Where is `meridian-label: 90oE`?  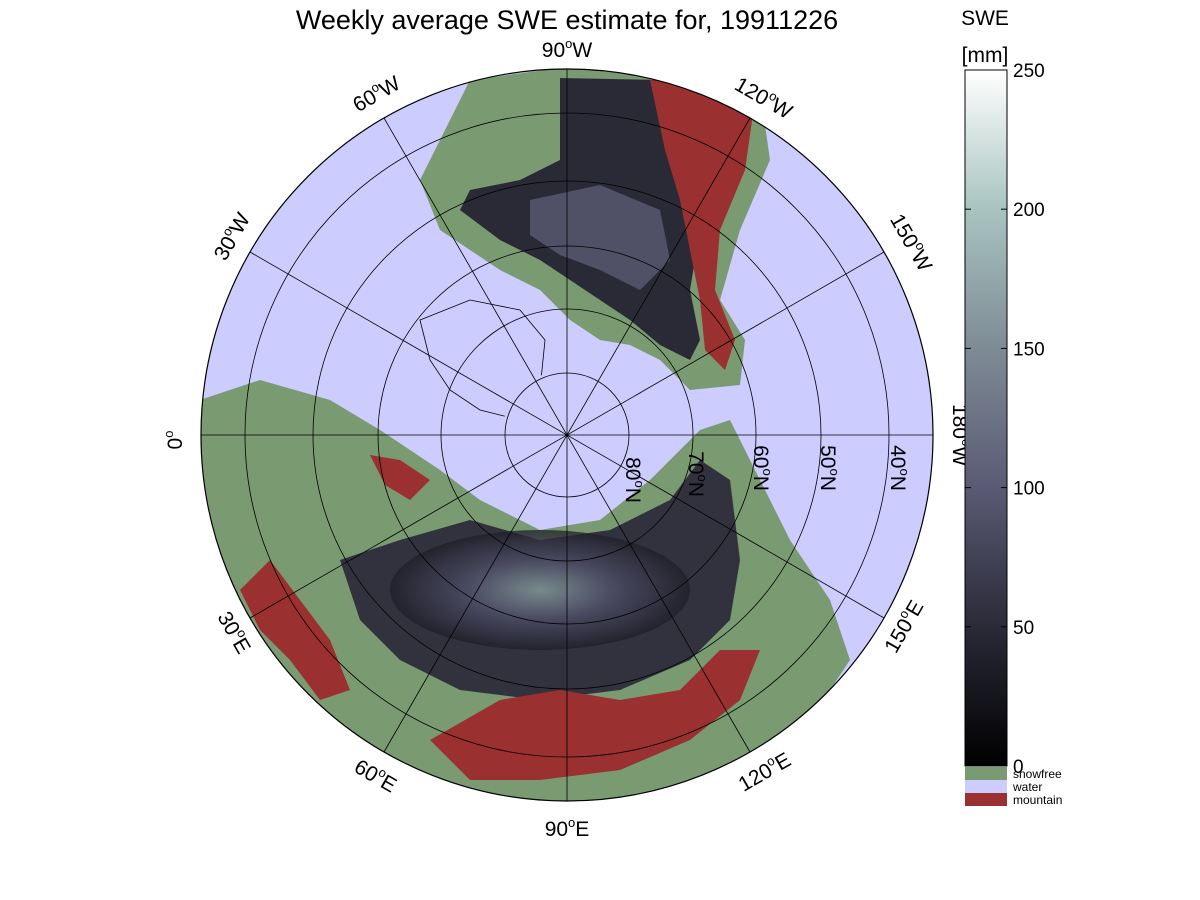 meridian-label: 90oE is located at coordinates (567, 828).